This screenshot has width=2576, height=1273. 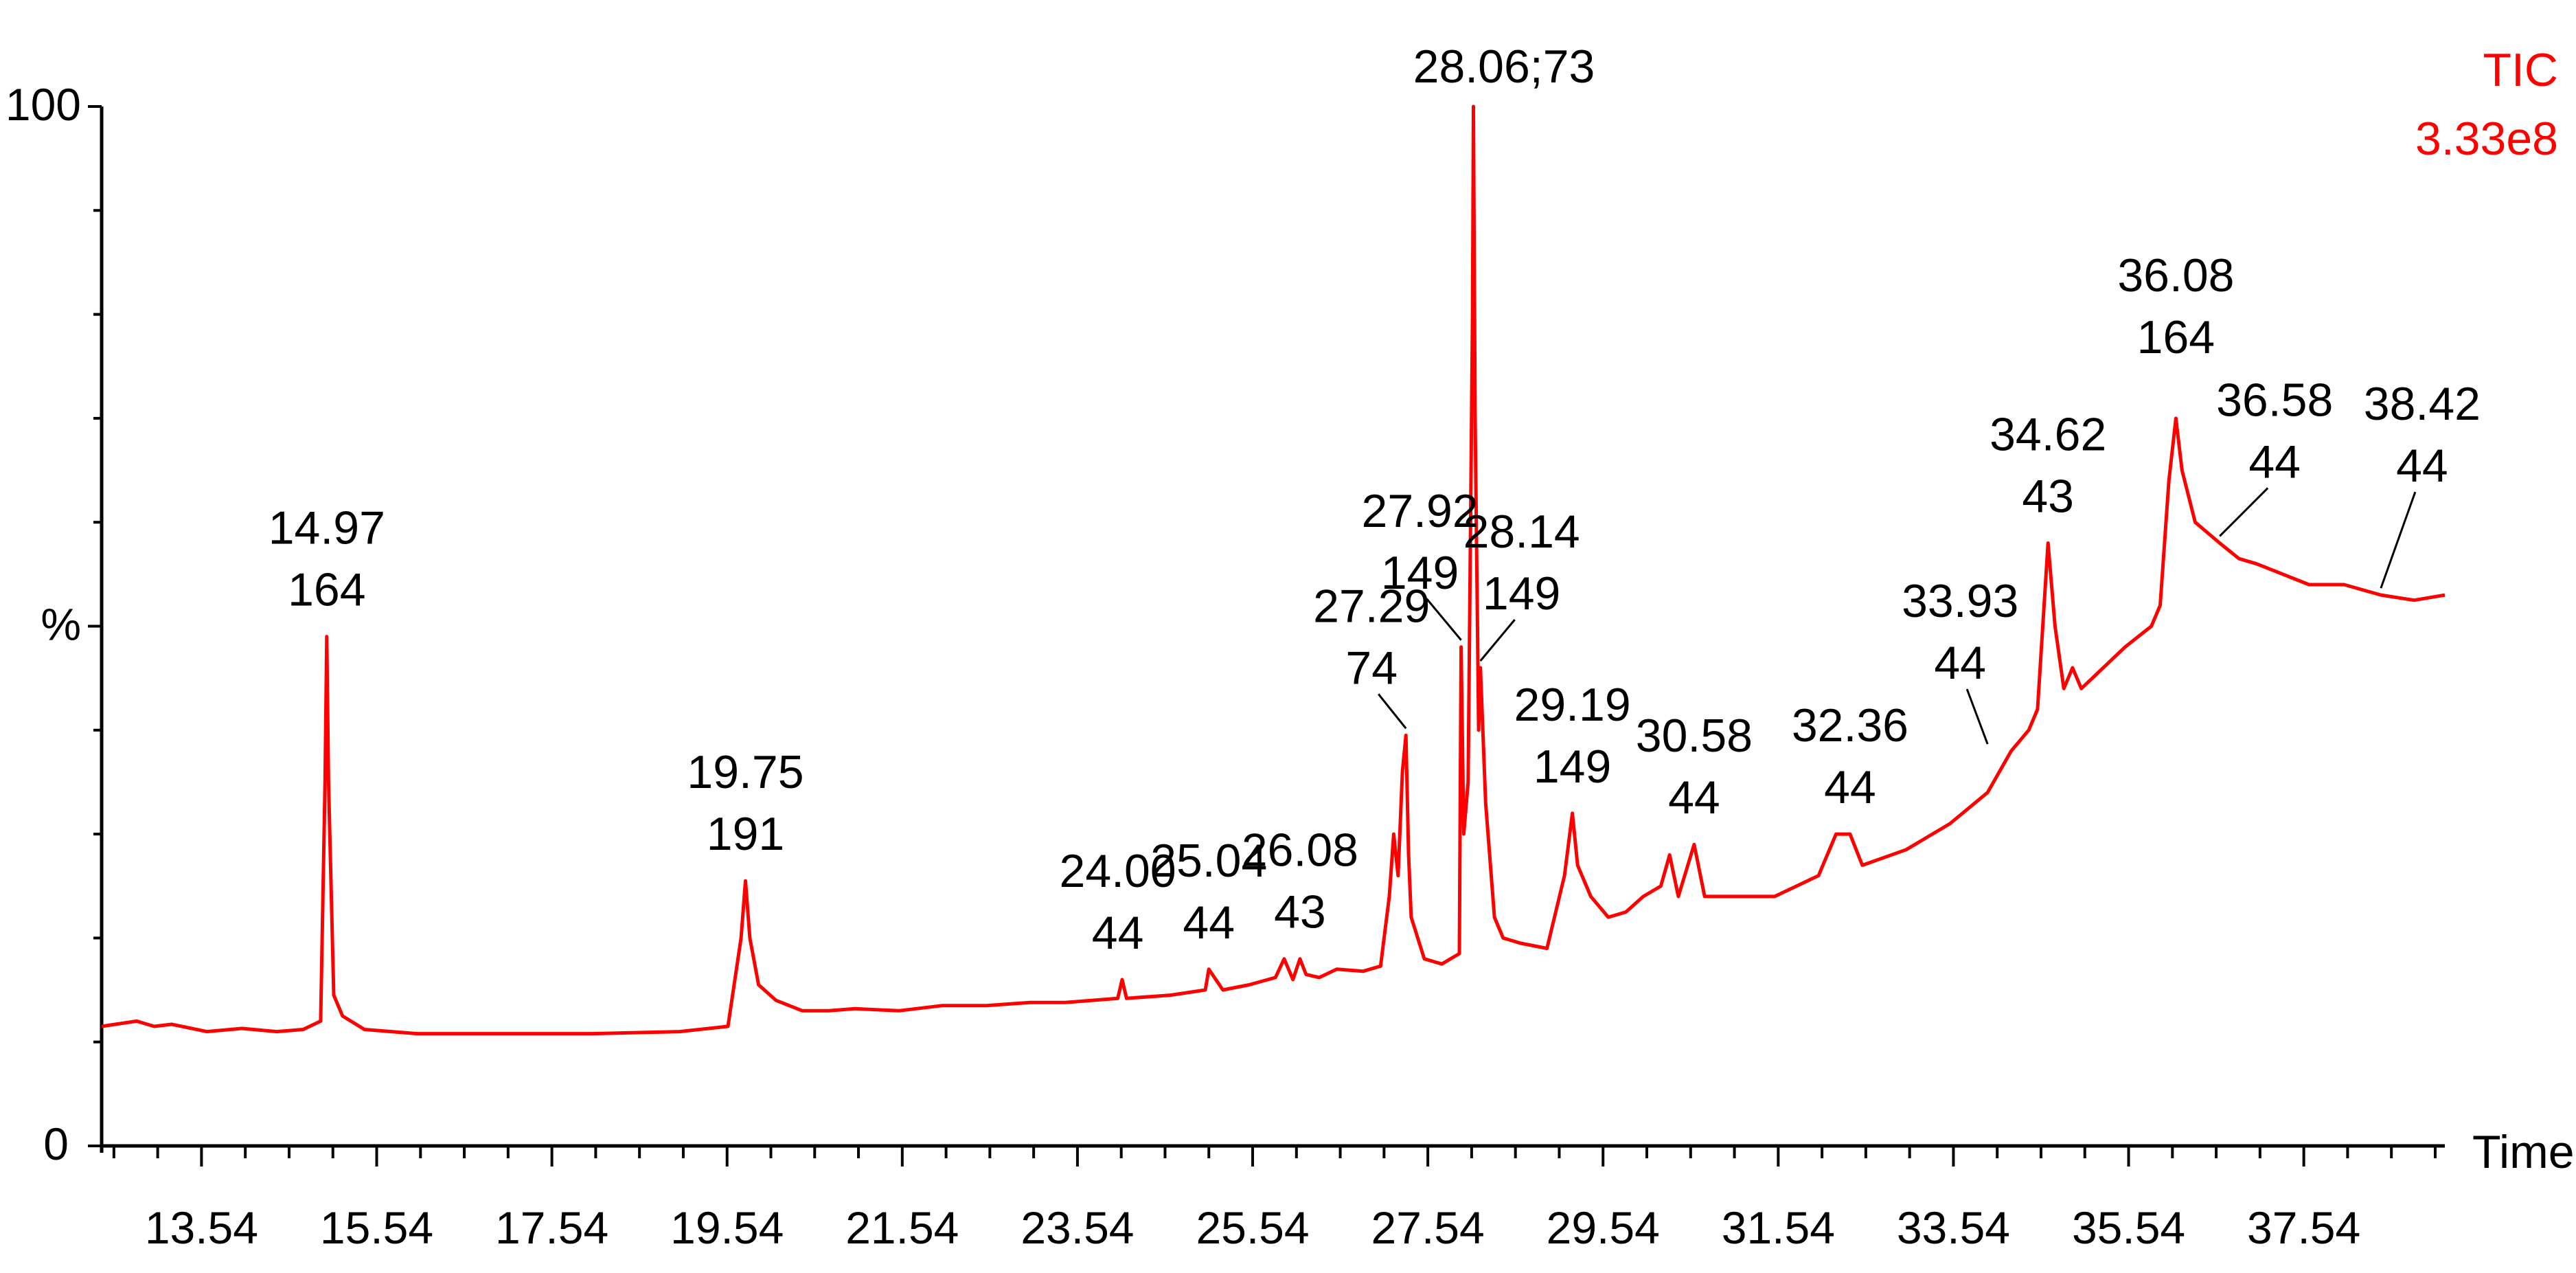 What do you see at coordinates (1118, 902) in the screenshot?
I see `peak-annotation: 24.00 44` at bounding box center [1118, 902].